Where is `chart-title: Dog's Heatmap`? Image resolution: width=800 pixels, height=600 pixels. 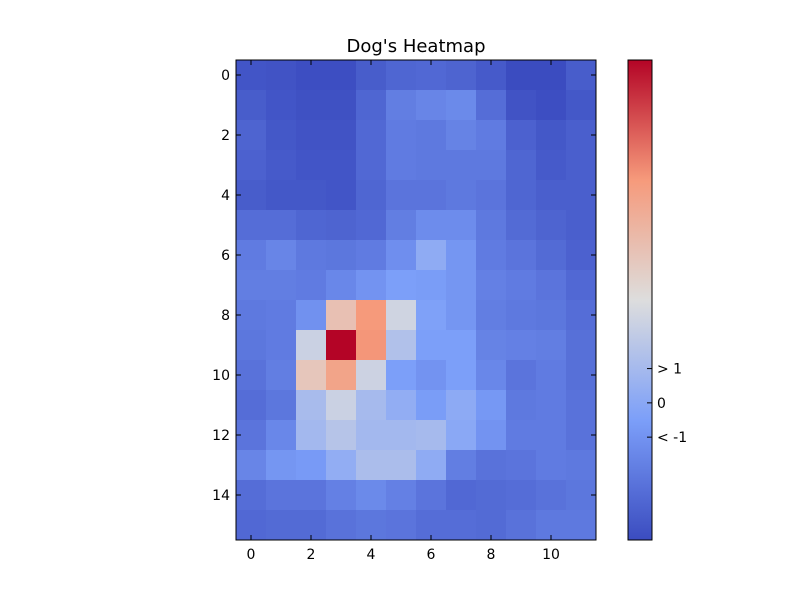 chart-title: Dog's Heatmap is located at coordinates (415, 46).